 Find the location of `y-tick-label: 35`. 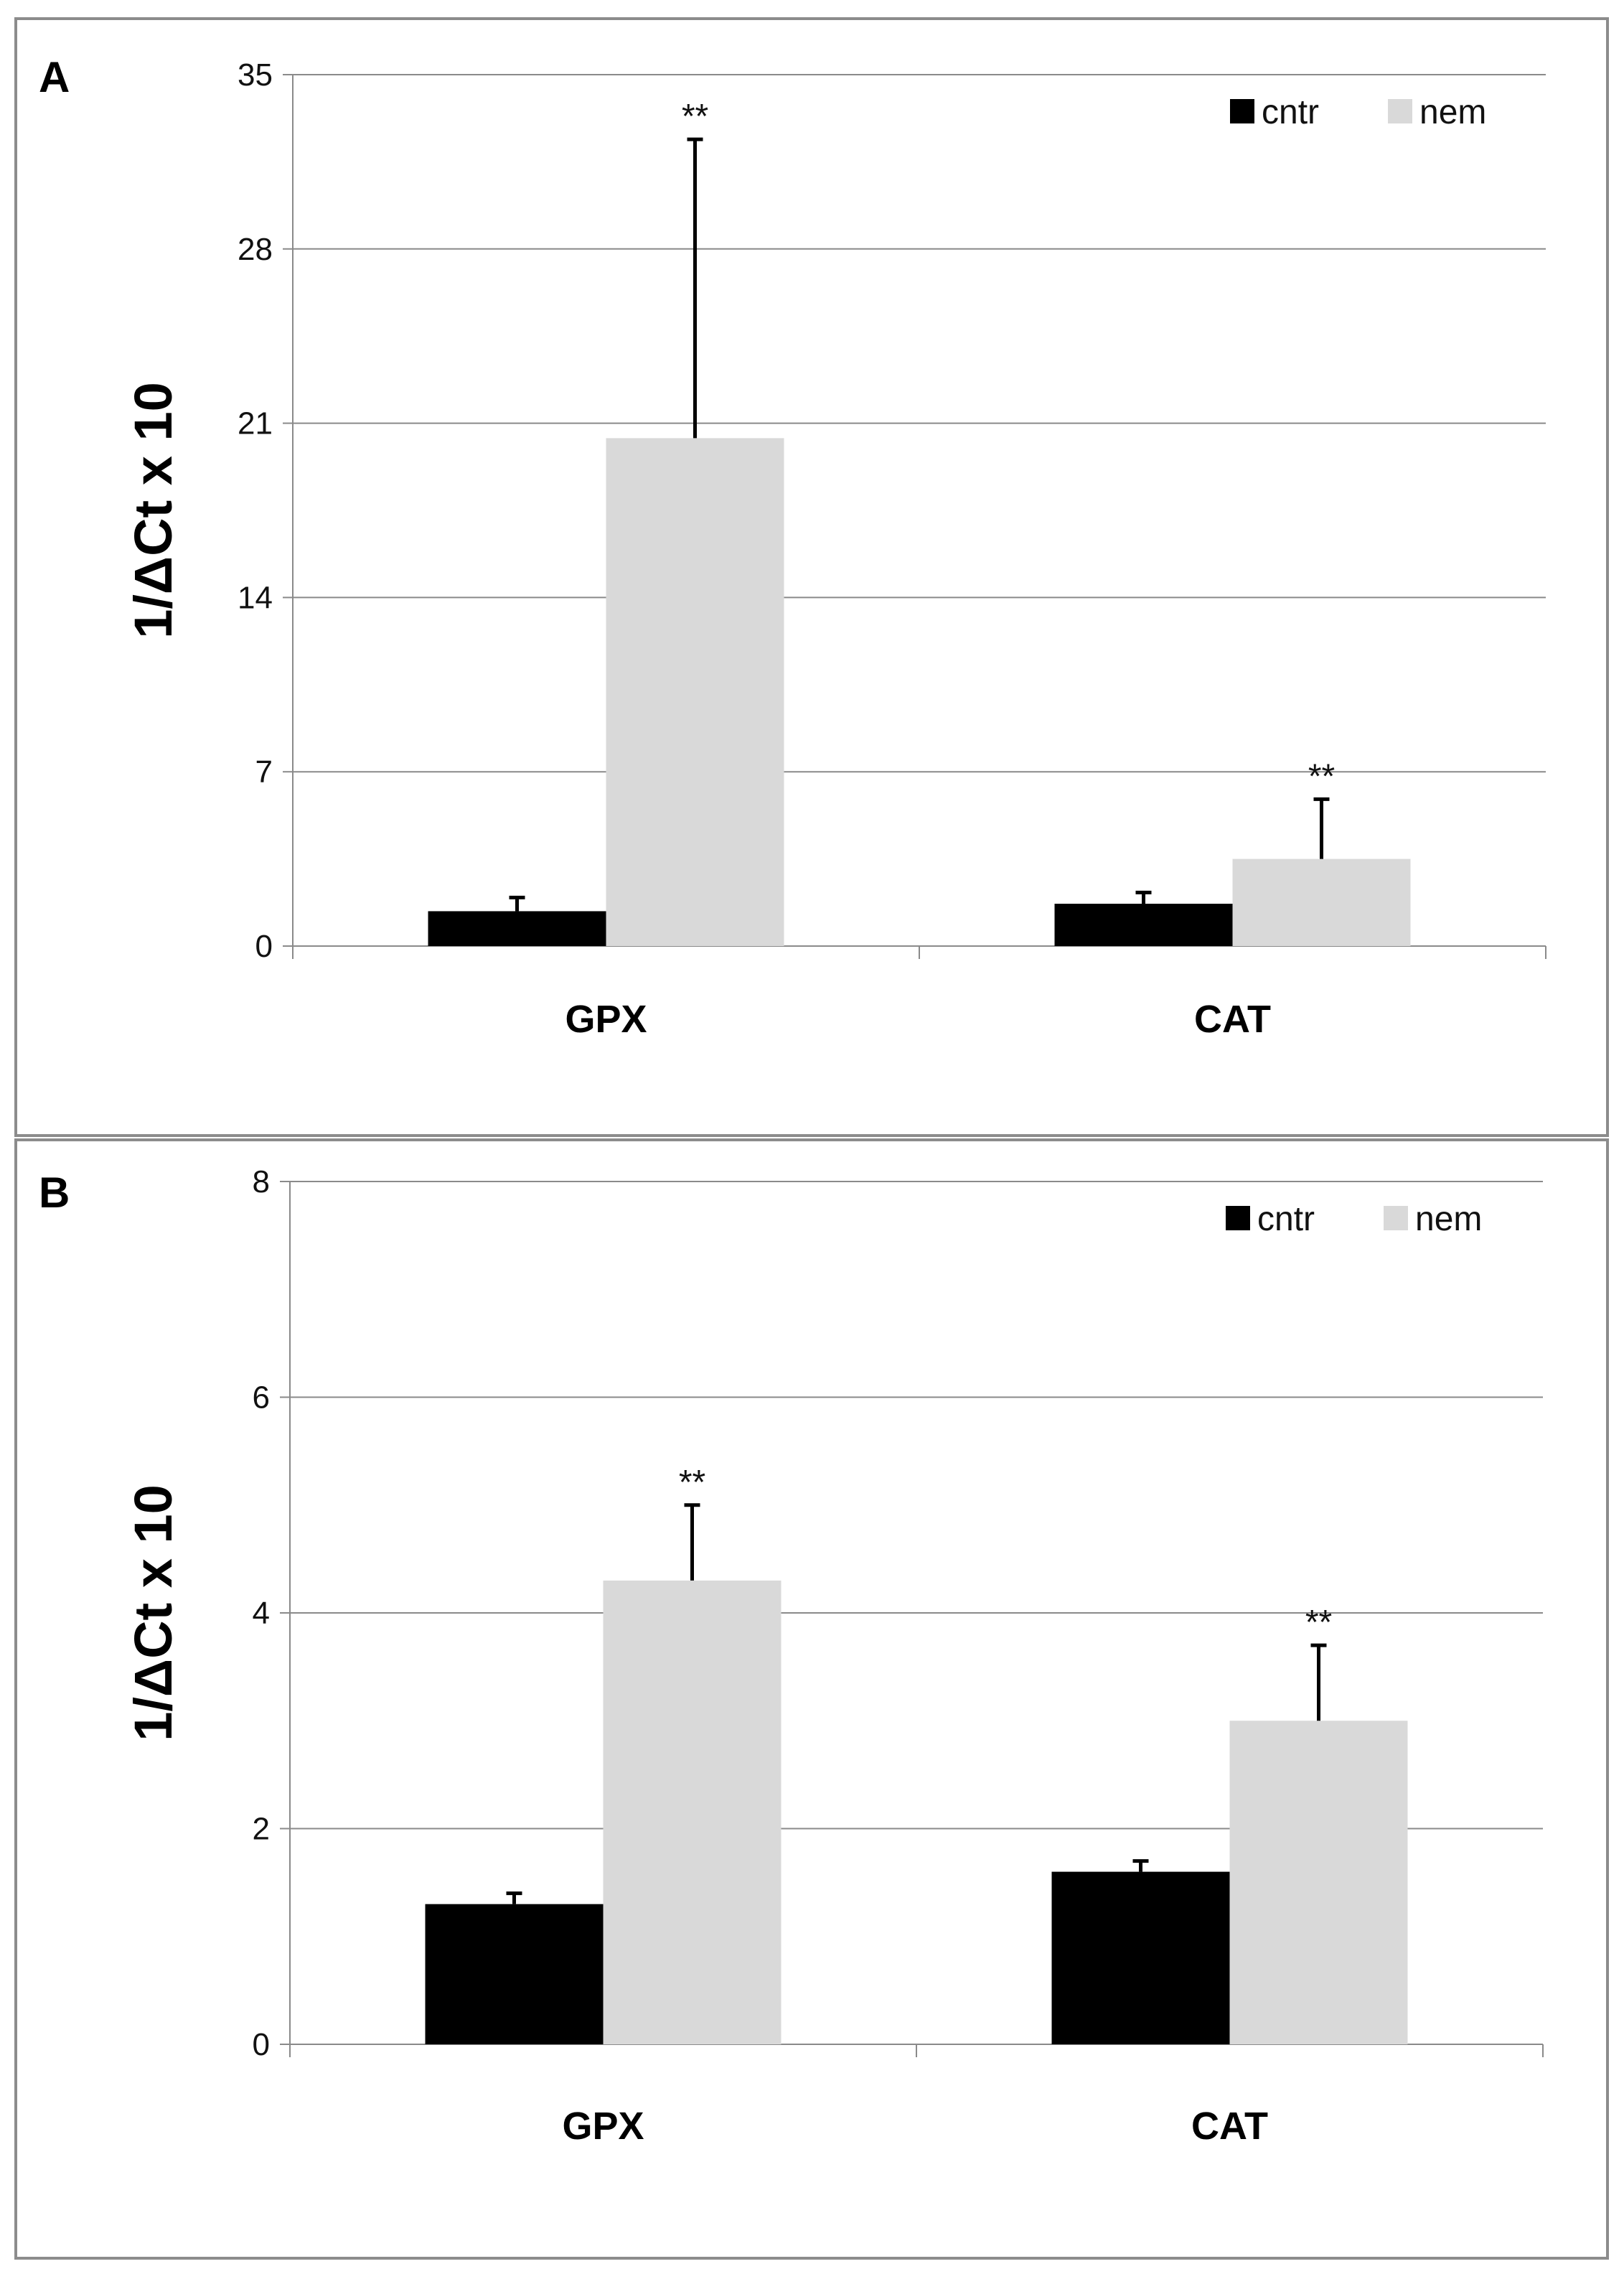

y-tick-label: 35 is located at coordinates (255, 75).